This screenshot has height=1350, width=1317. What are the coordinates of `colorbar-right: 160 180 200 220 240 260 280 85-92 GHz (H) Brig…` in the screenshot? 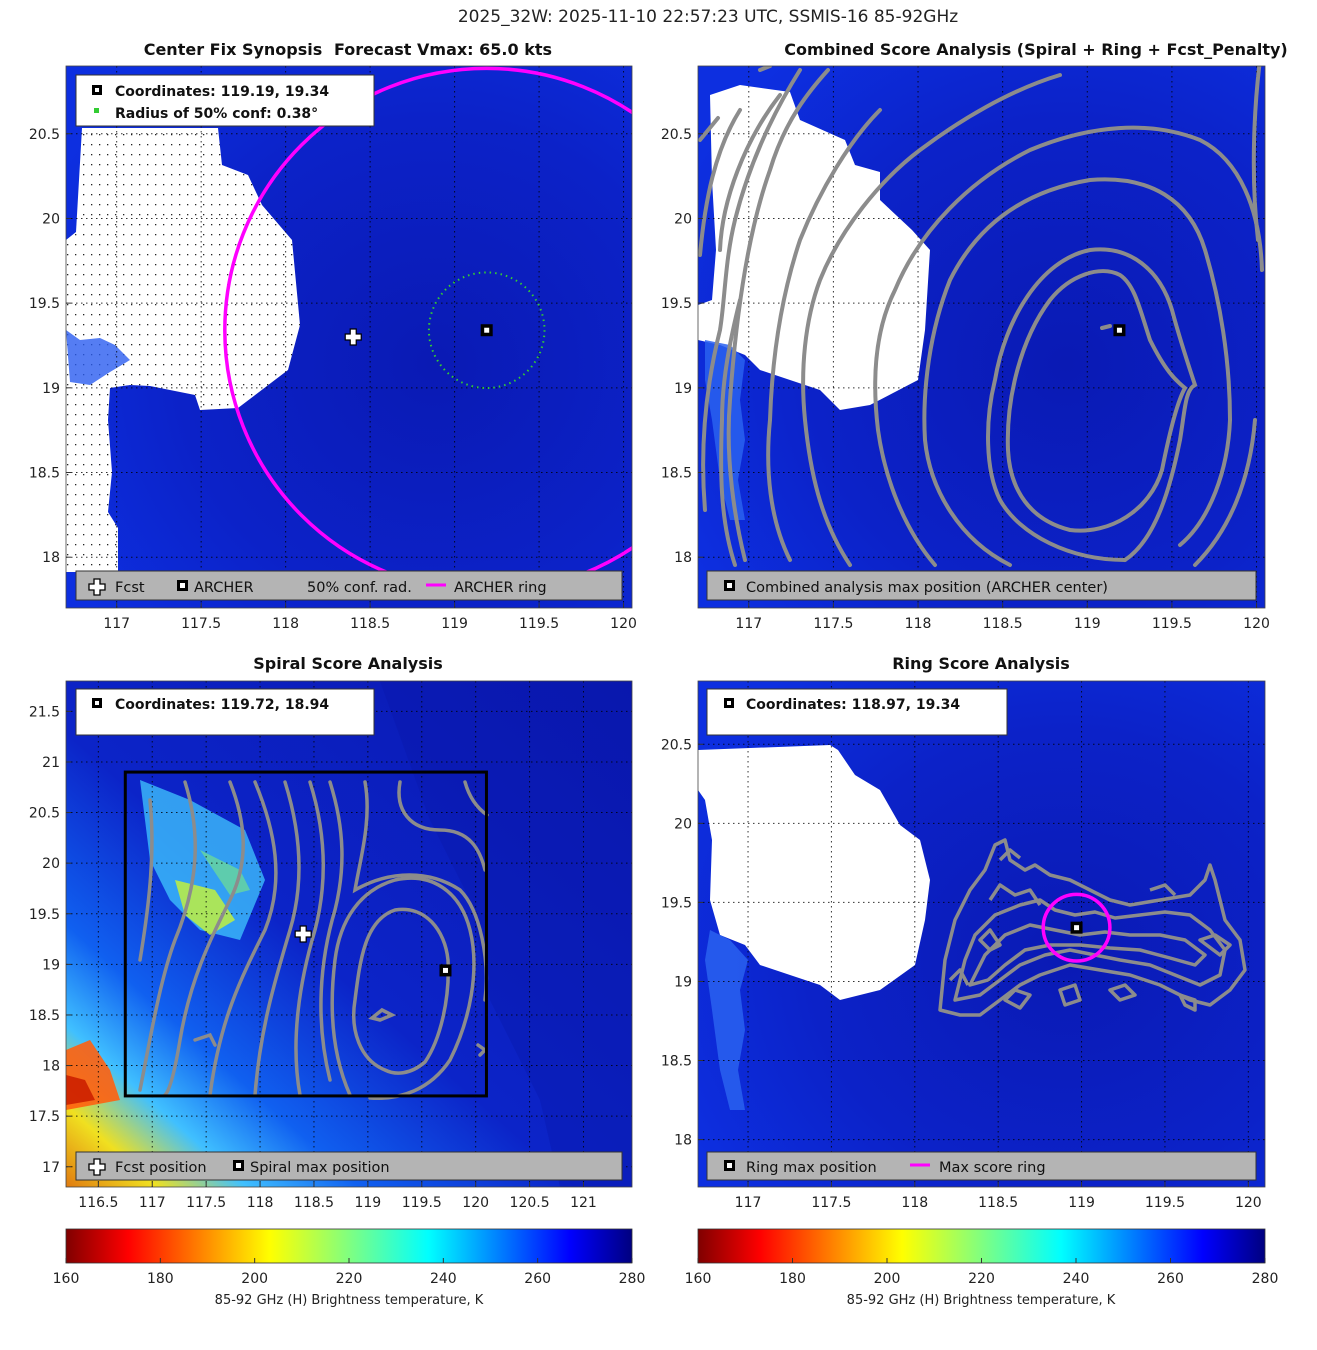 It's located at (982, 1268).